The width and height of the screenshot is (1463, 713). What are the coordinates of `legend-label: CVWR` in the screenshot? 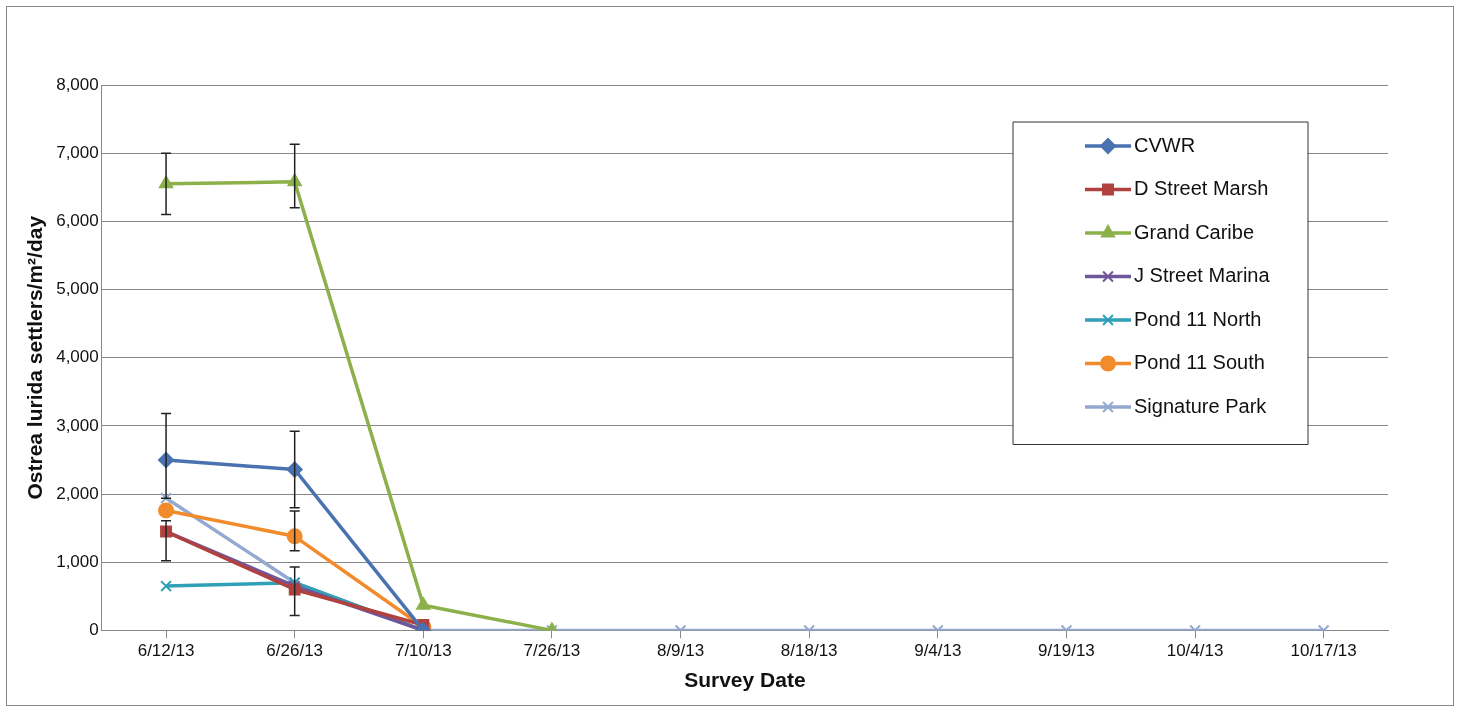 It's located at (1165, 144).